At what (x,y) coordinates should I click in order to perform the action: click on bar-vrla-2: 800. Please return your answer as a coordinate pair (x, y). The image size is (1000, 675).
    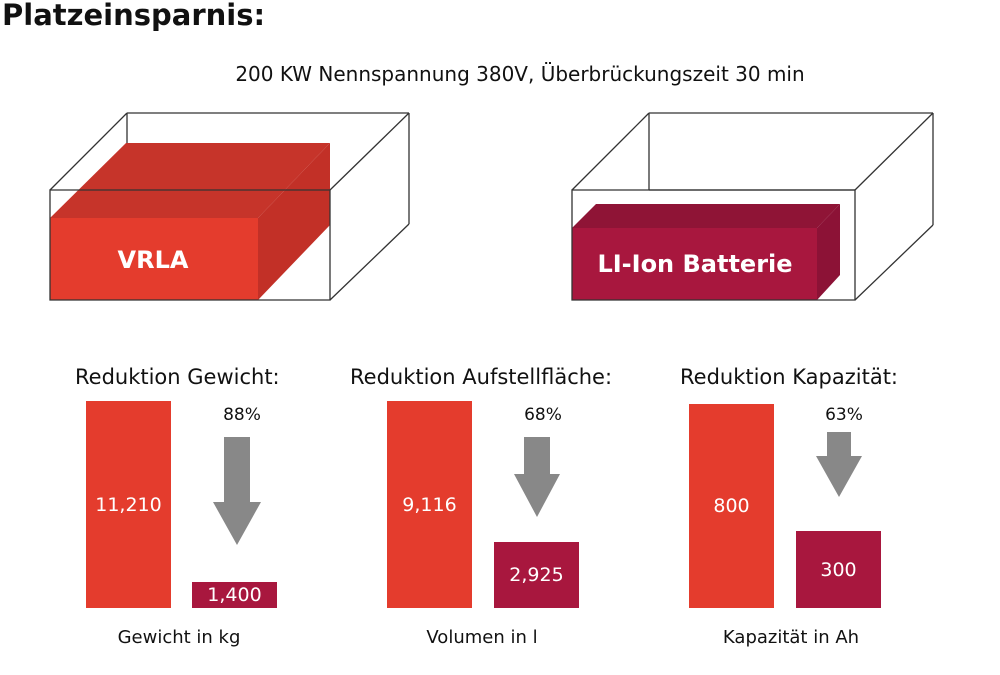
    Looking at the image, I should click on (731, 506).